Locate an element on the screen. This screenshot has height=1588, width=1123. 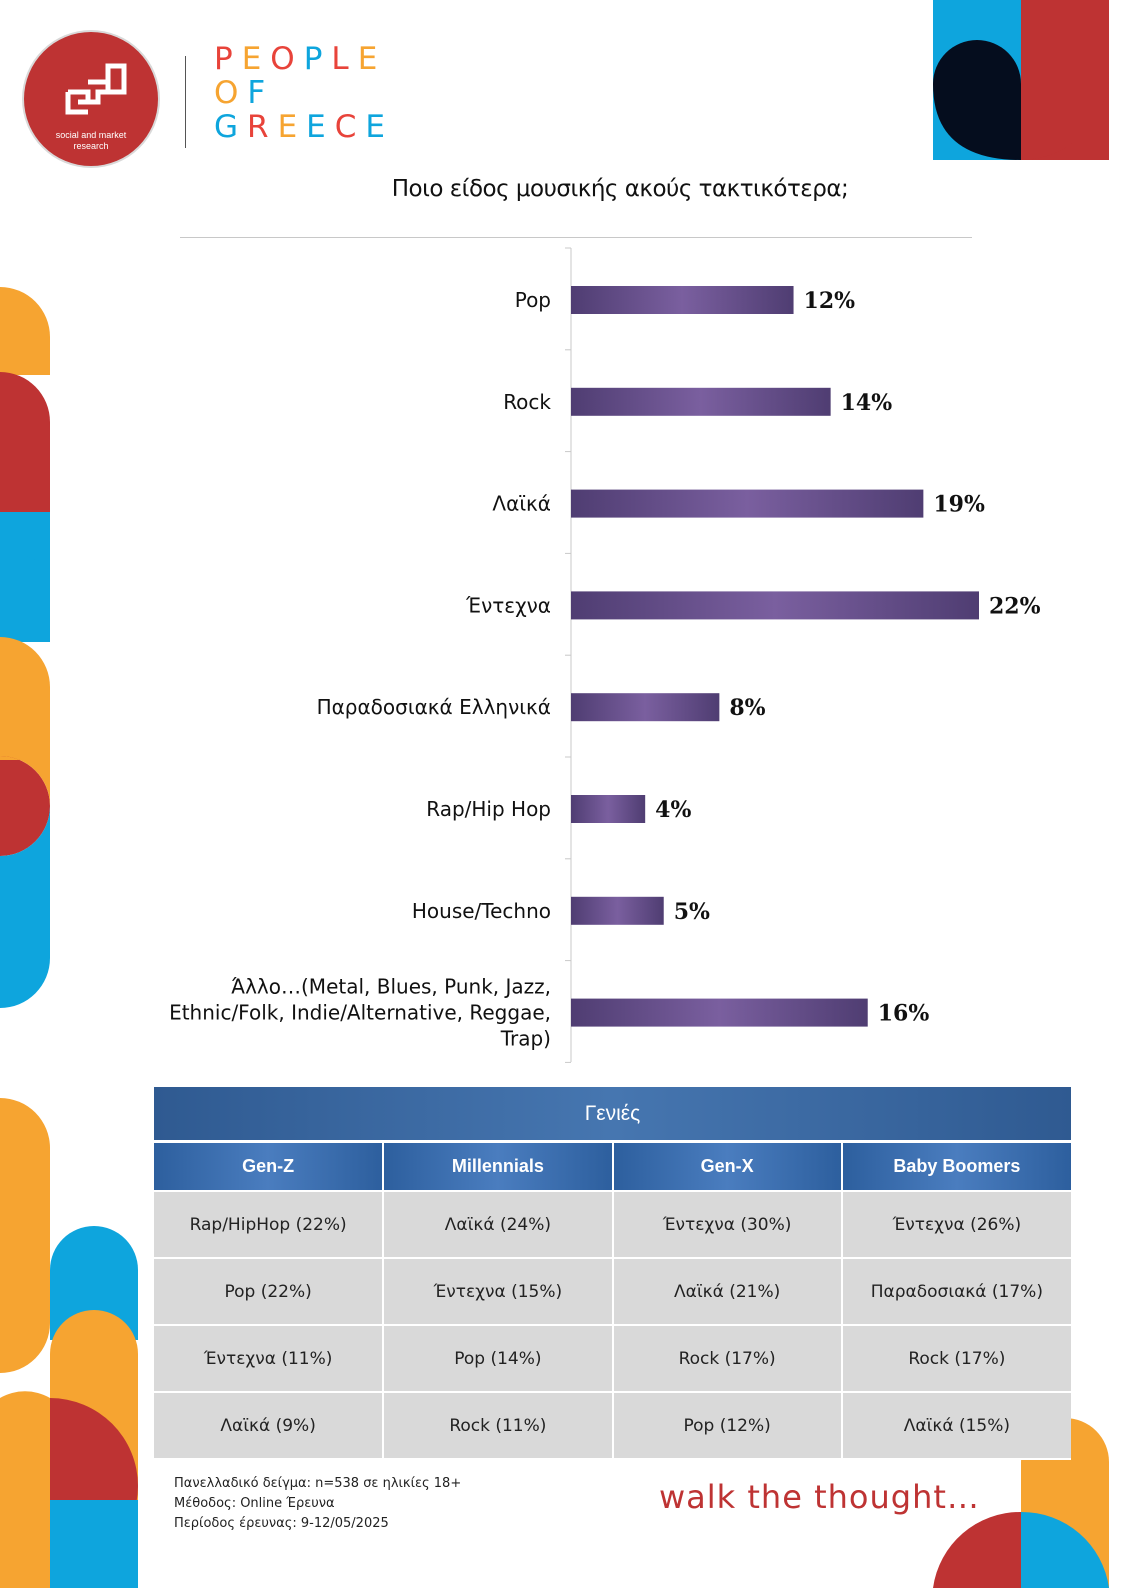
data-label: 5% is located at coordinates (692, 912).